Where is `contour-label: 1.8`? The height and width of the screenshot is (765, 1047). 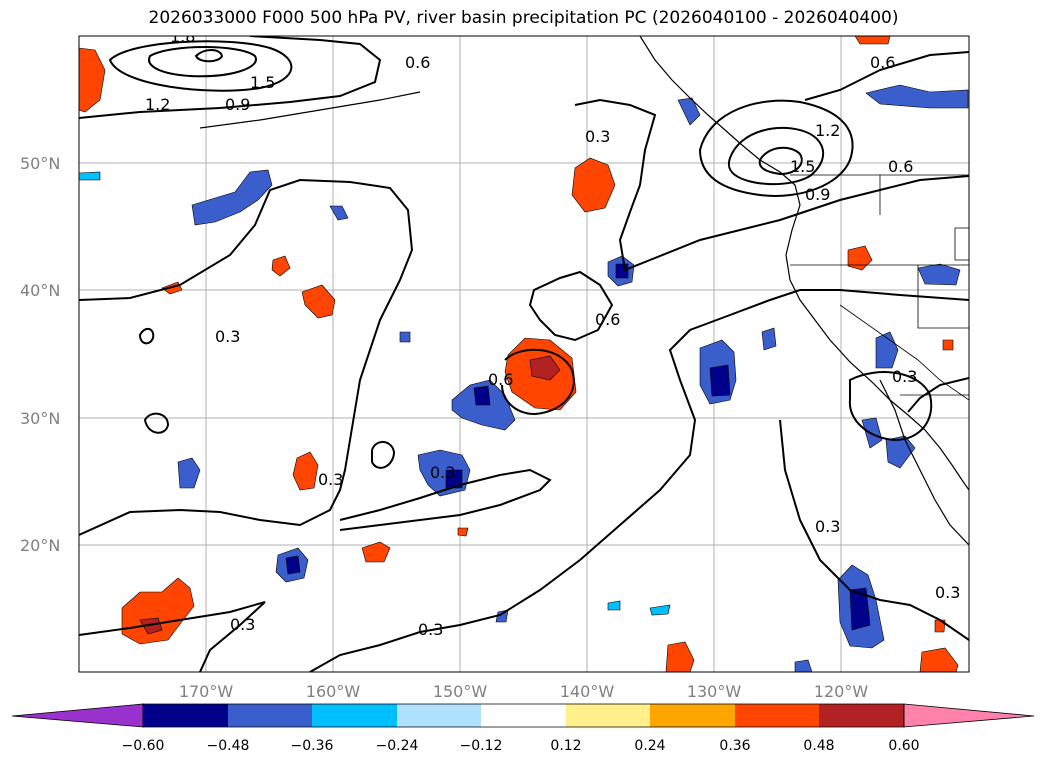
contour-label: 1.8 is located at coordinates (182, 36).